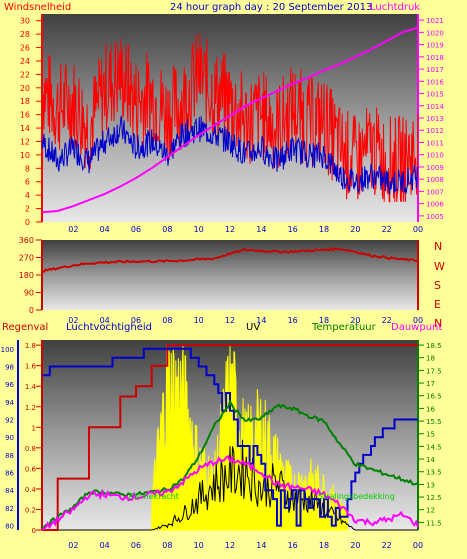 This screenshot has width=467, height=559. I want to click on humidity-axis-tick-label: 82, so click(9, 509).